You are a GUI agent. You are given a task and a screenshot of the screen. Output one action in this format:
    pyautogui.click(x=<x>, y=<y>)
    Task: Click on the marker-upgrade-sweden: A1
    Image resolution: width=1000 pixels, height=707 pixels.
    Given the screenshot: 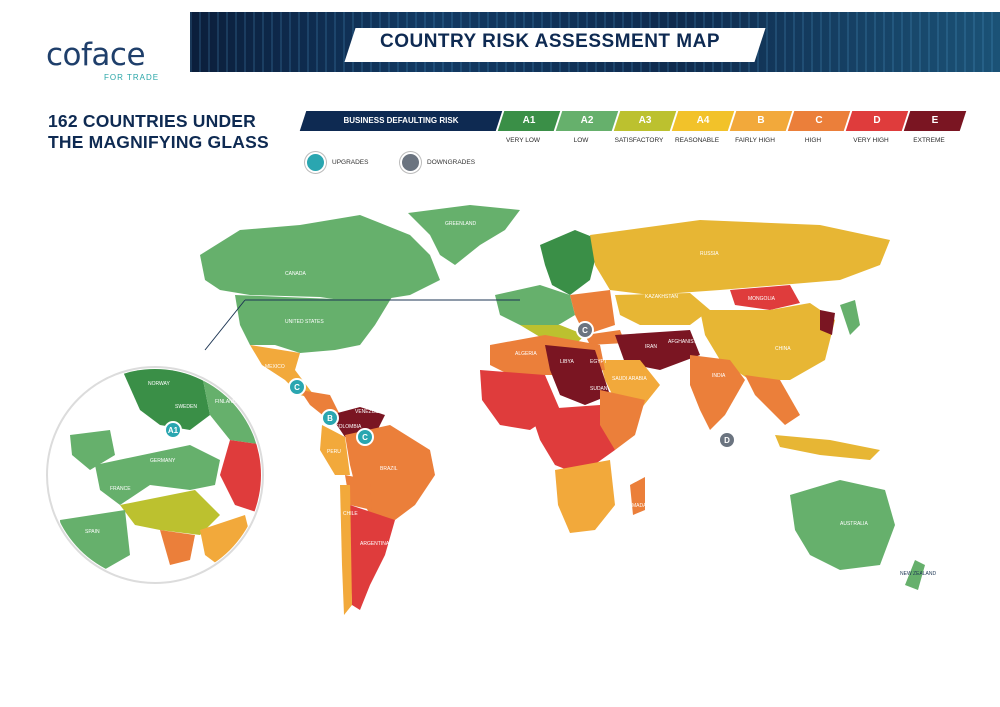 What is the action you would take?
    pyautogui.click(x=173, y=430)
    